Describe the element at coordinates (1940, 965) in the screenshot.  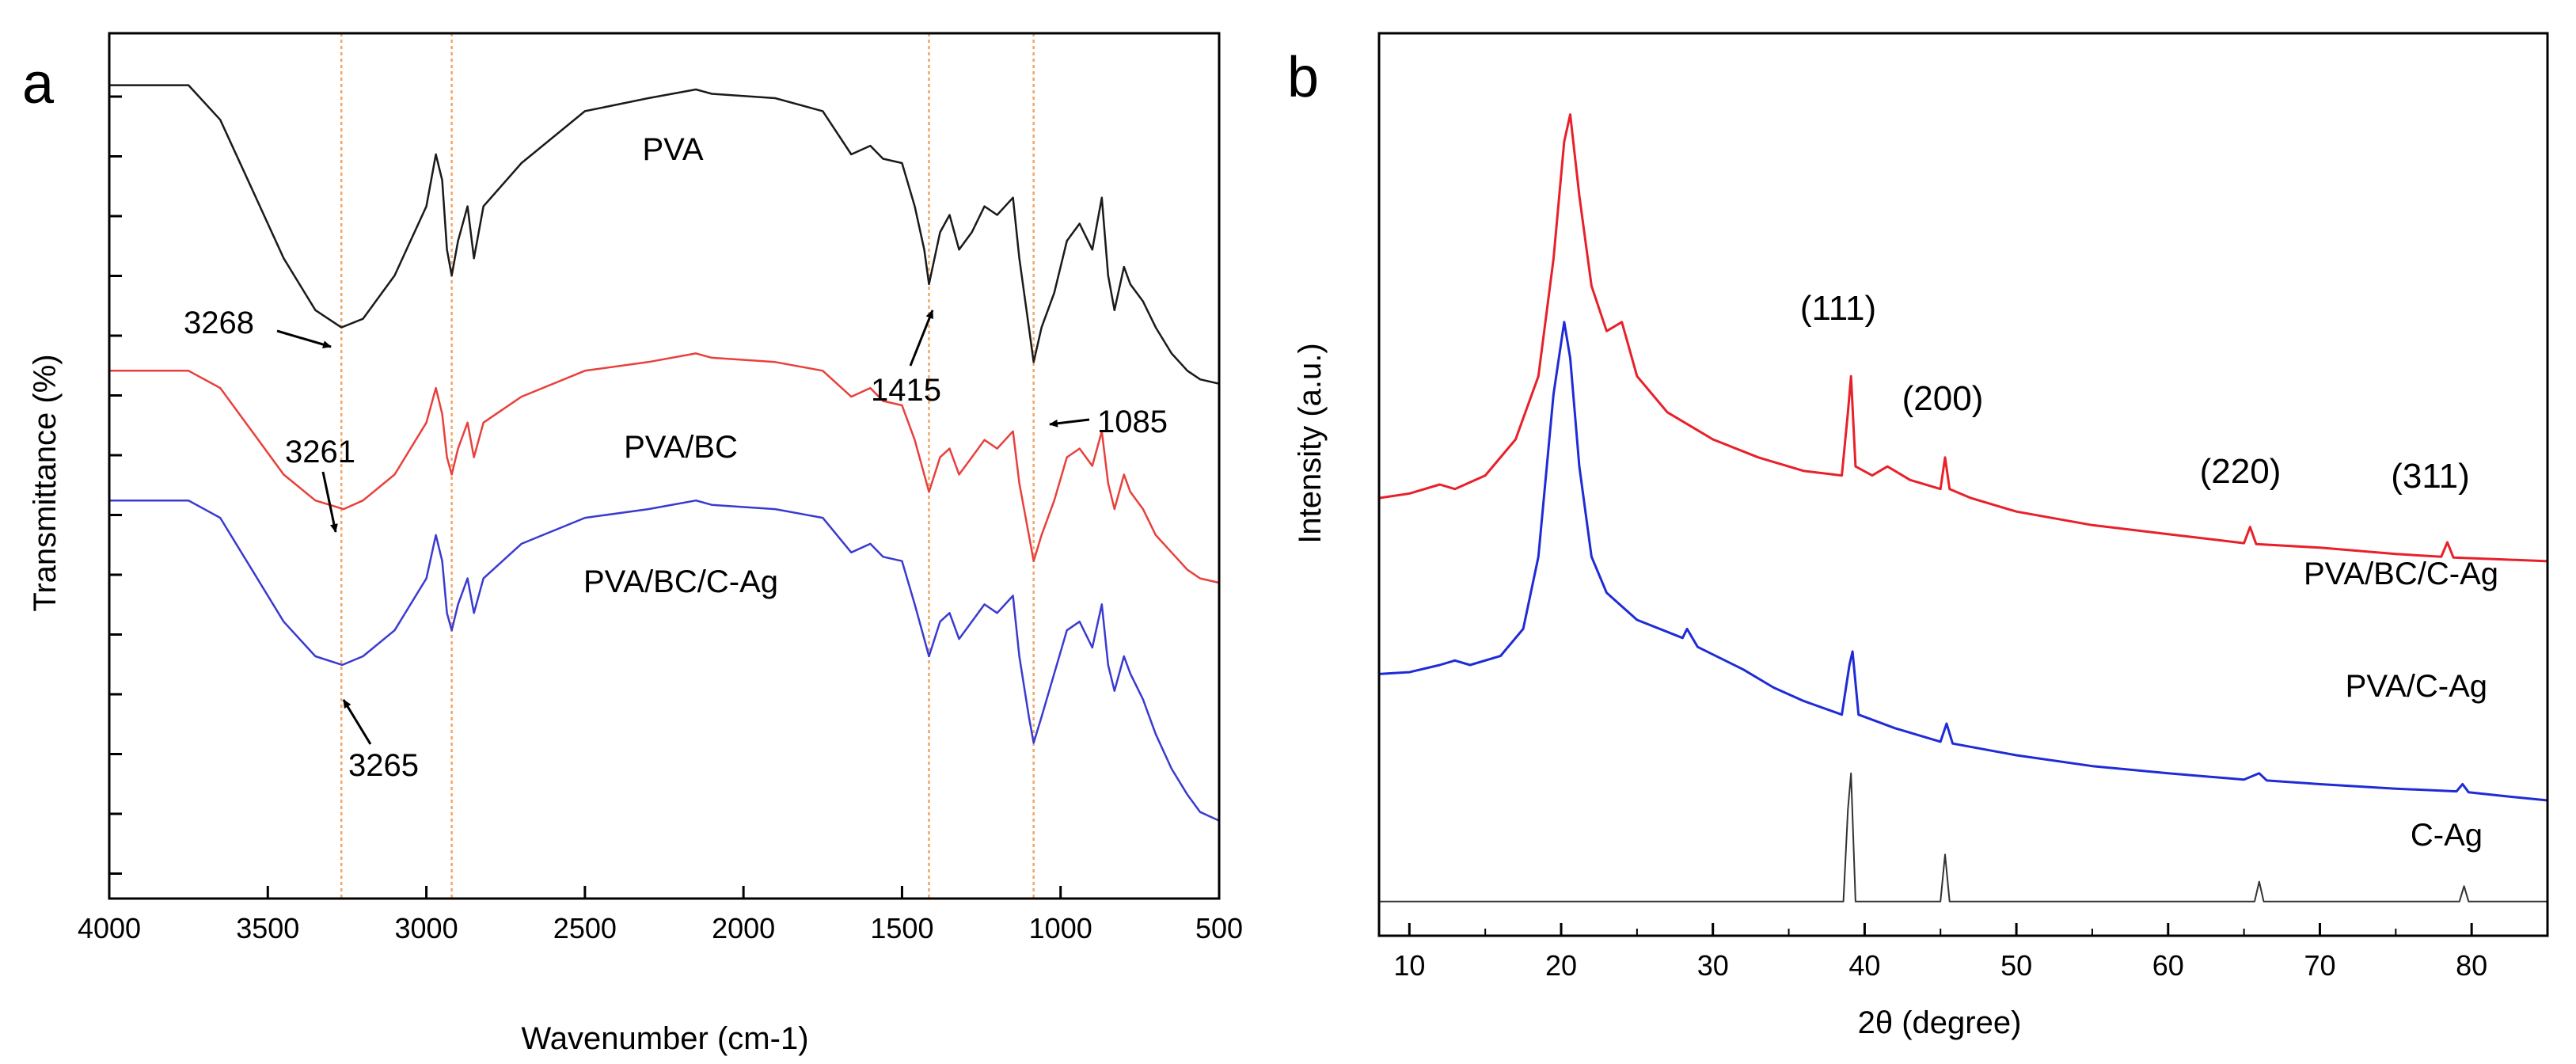
I see `panel-b-tick-labels: 10 20 30 40 50 60 70 80` at that location.